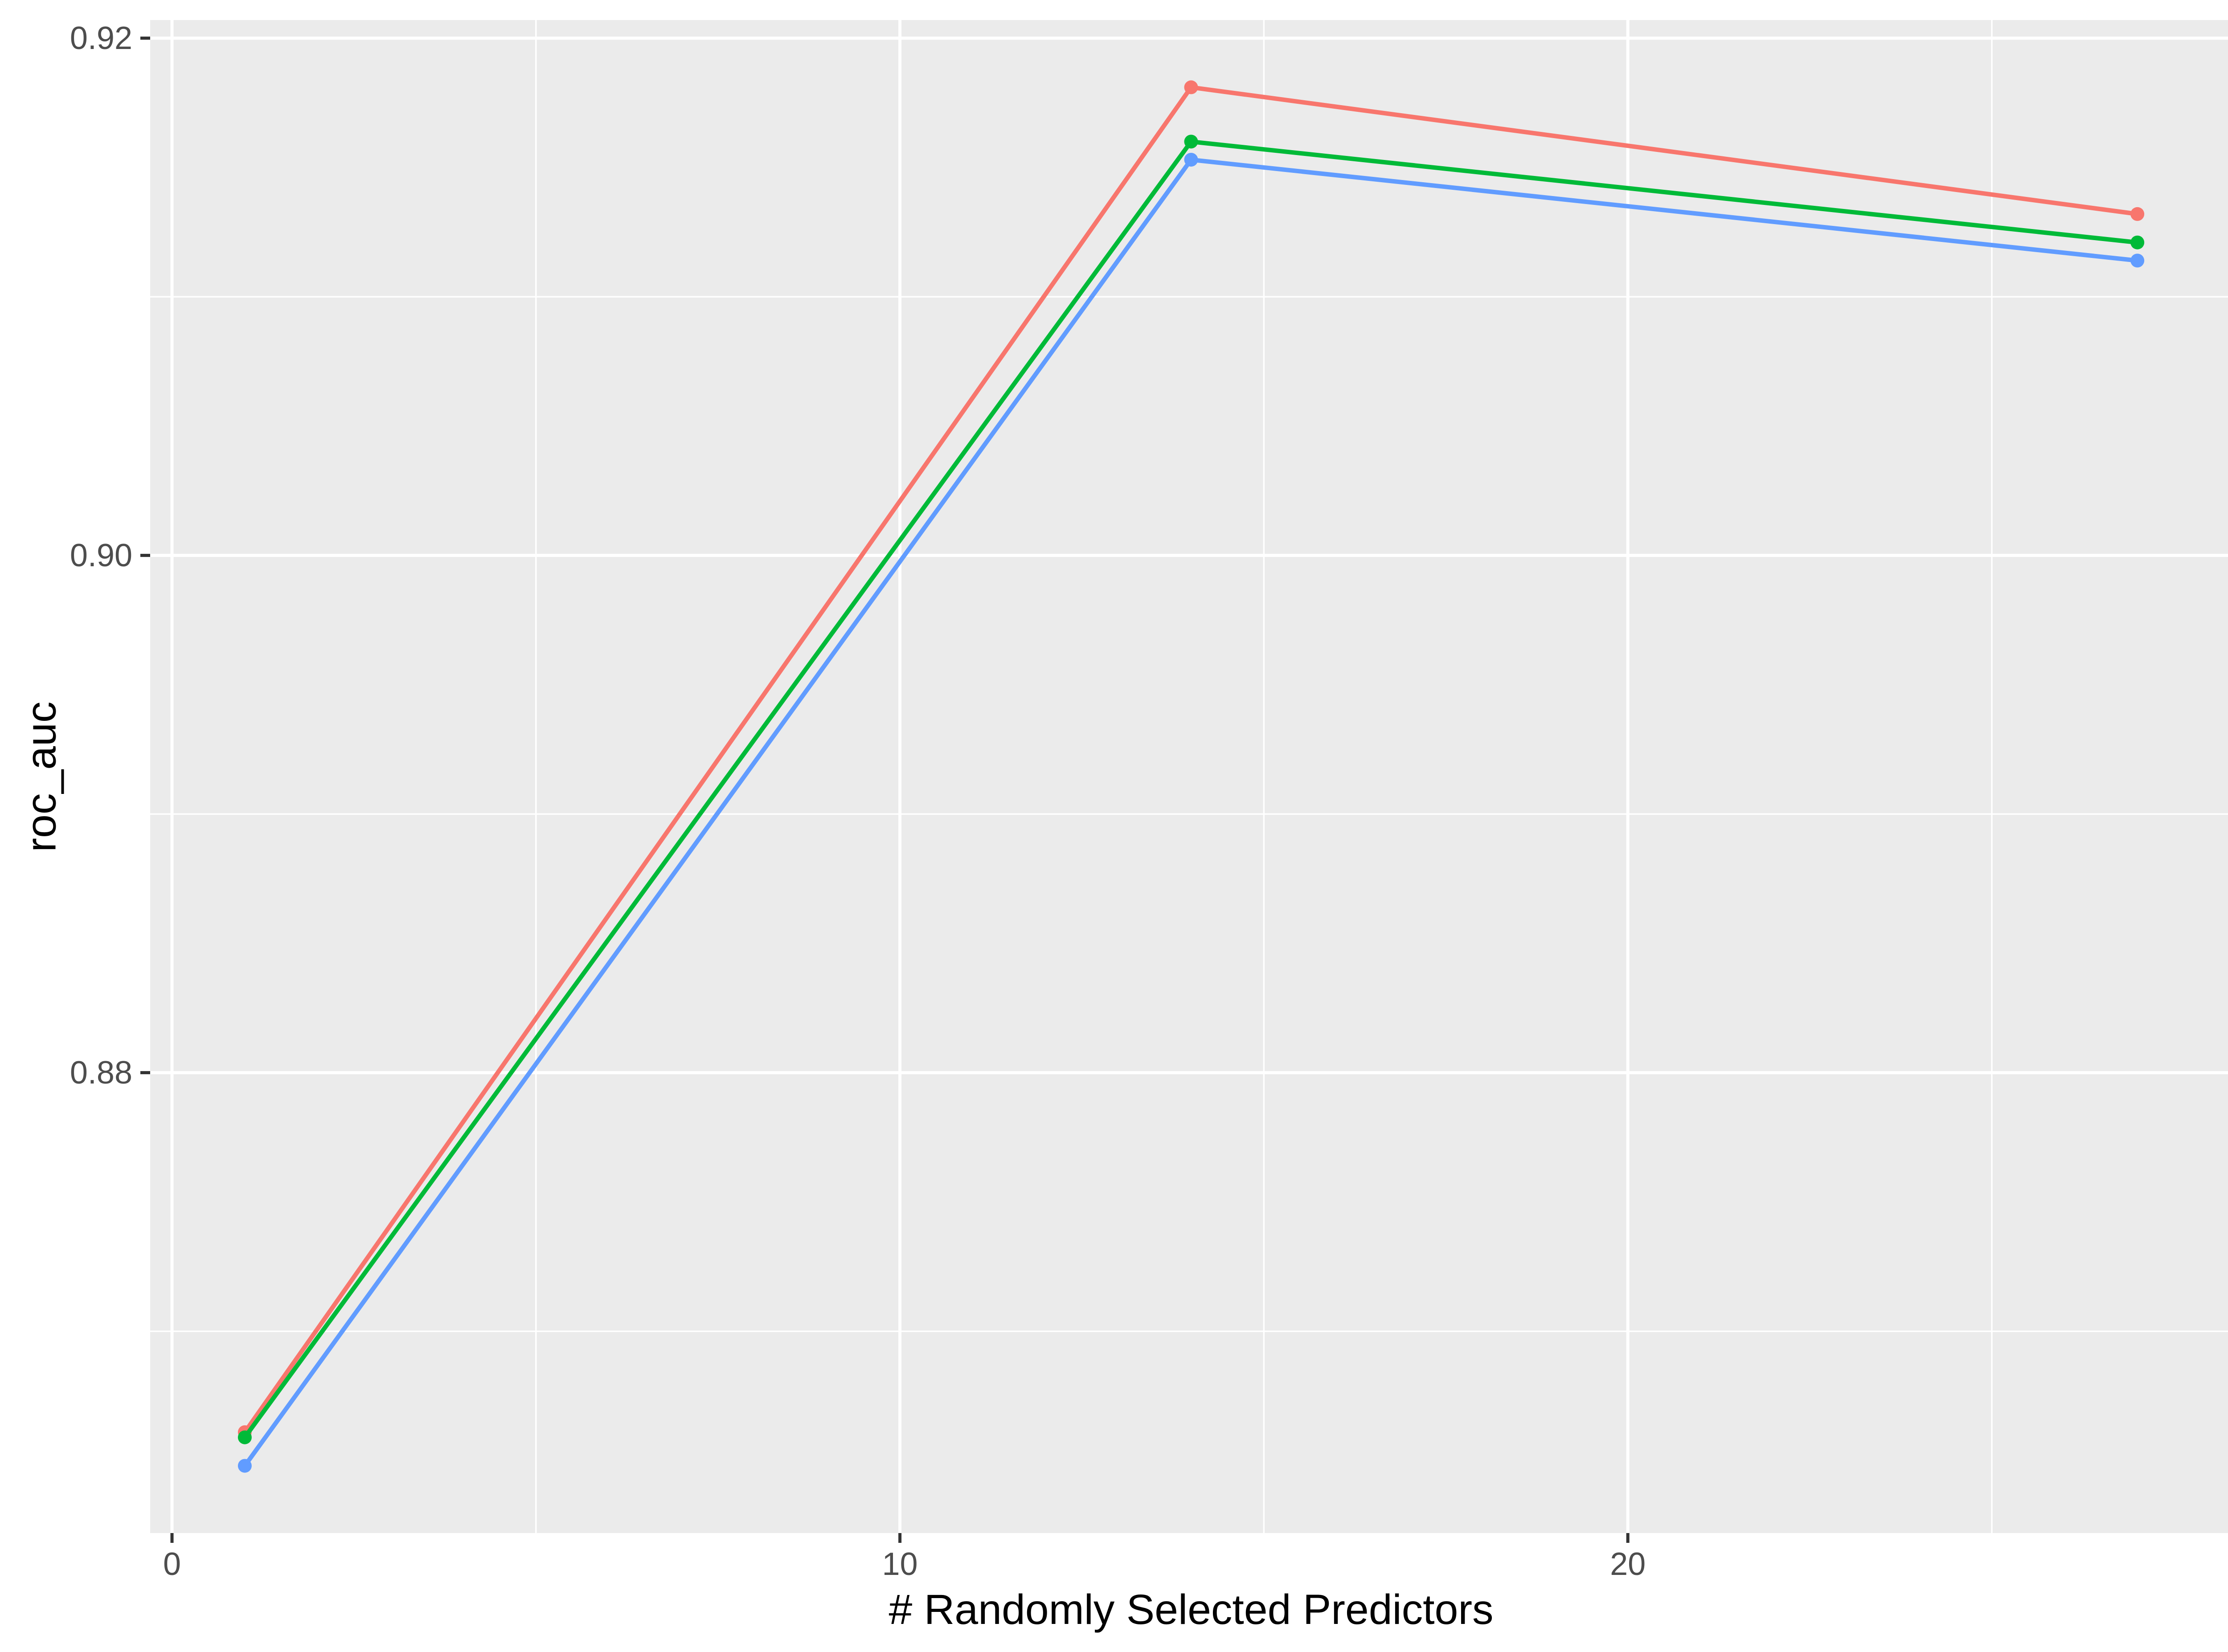  What do you see at coordinates (172, 1564) in the screenshot?
I see `x-tick-label-0: 0` at bounding box center [172, 1564].